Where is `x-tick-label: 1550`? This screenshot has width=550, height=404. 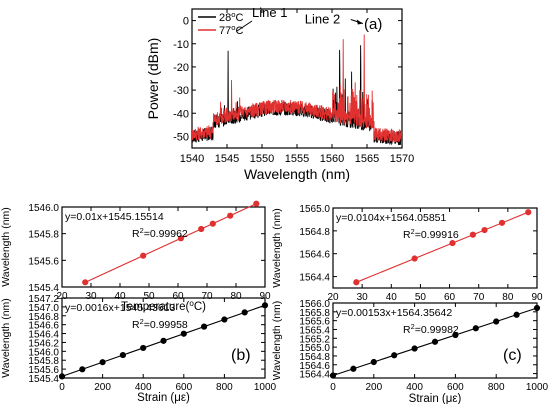 x-tick-label: 1550 is located at coordinates (262, 159).